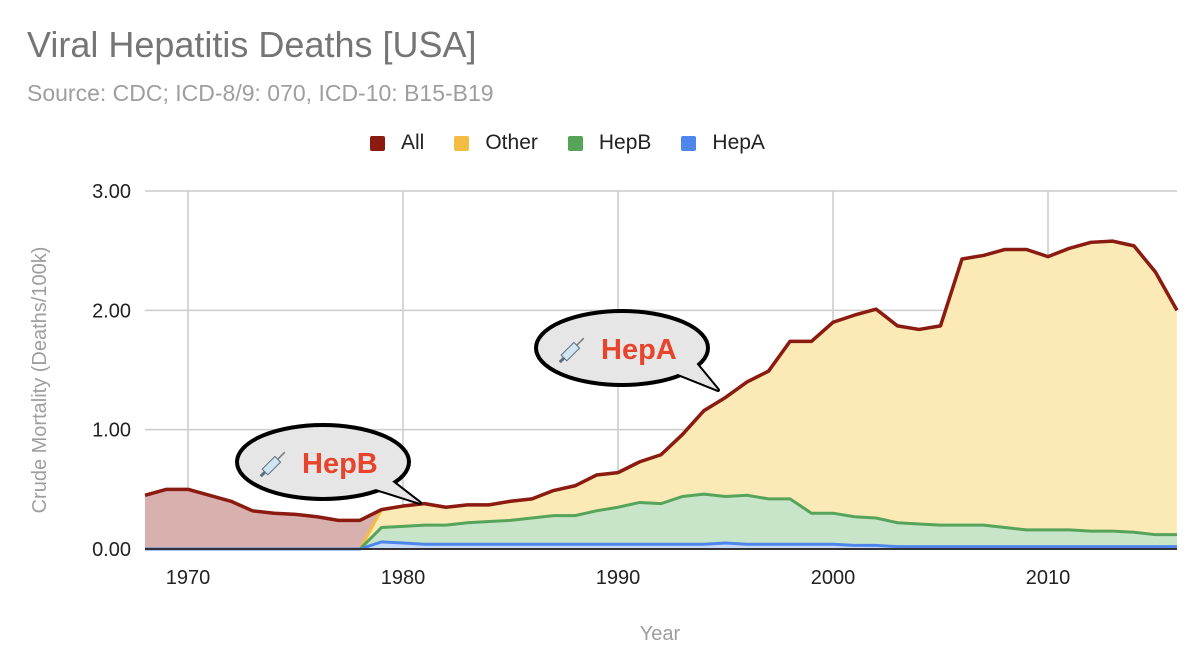  Describe the element at coordinates (660, 634) in the screenshot. I see `x-axis-title: Year` at that location.